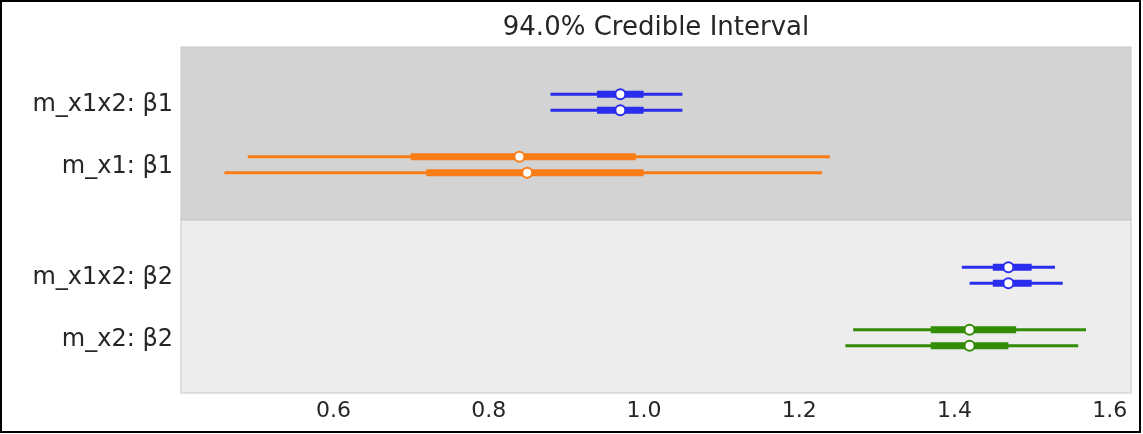  What do you see at coordinates (644, 409) in the screenshot?
I see `x-tick-label: 1.0` at bounding box center [644, 409].